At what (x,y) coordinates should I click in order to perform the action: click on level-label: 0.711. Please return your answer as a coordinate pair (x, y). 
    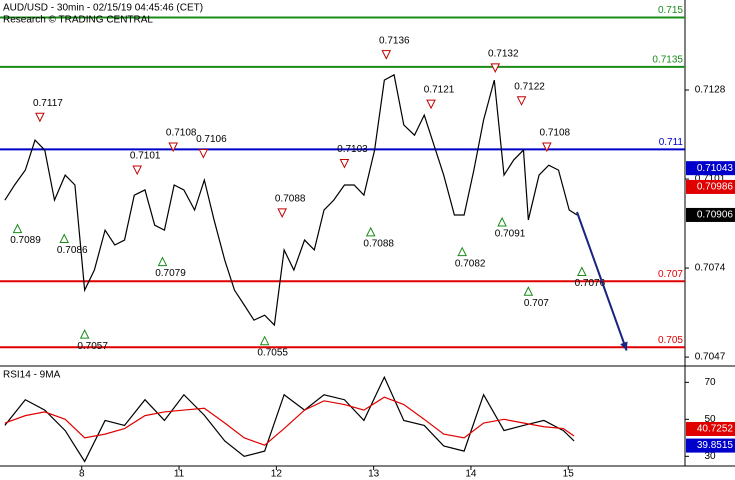
    Looking at the image, I should click on (671, 142).